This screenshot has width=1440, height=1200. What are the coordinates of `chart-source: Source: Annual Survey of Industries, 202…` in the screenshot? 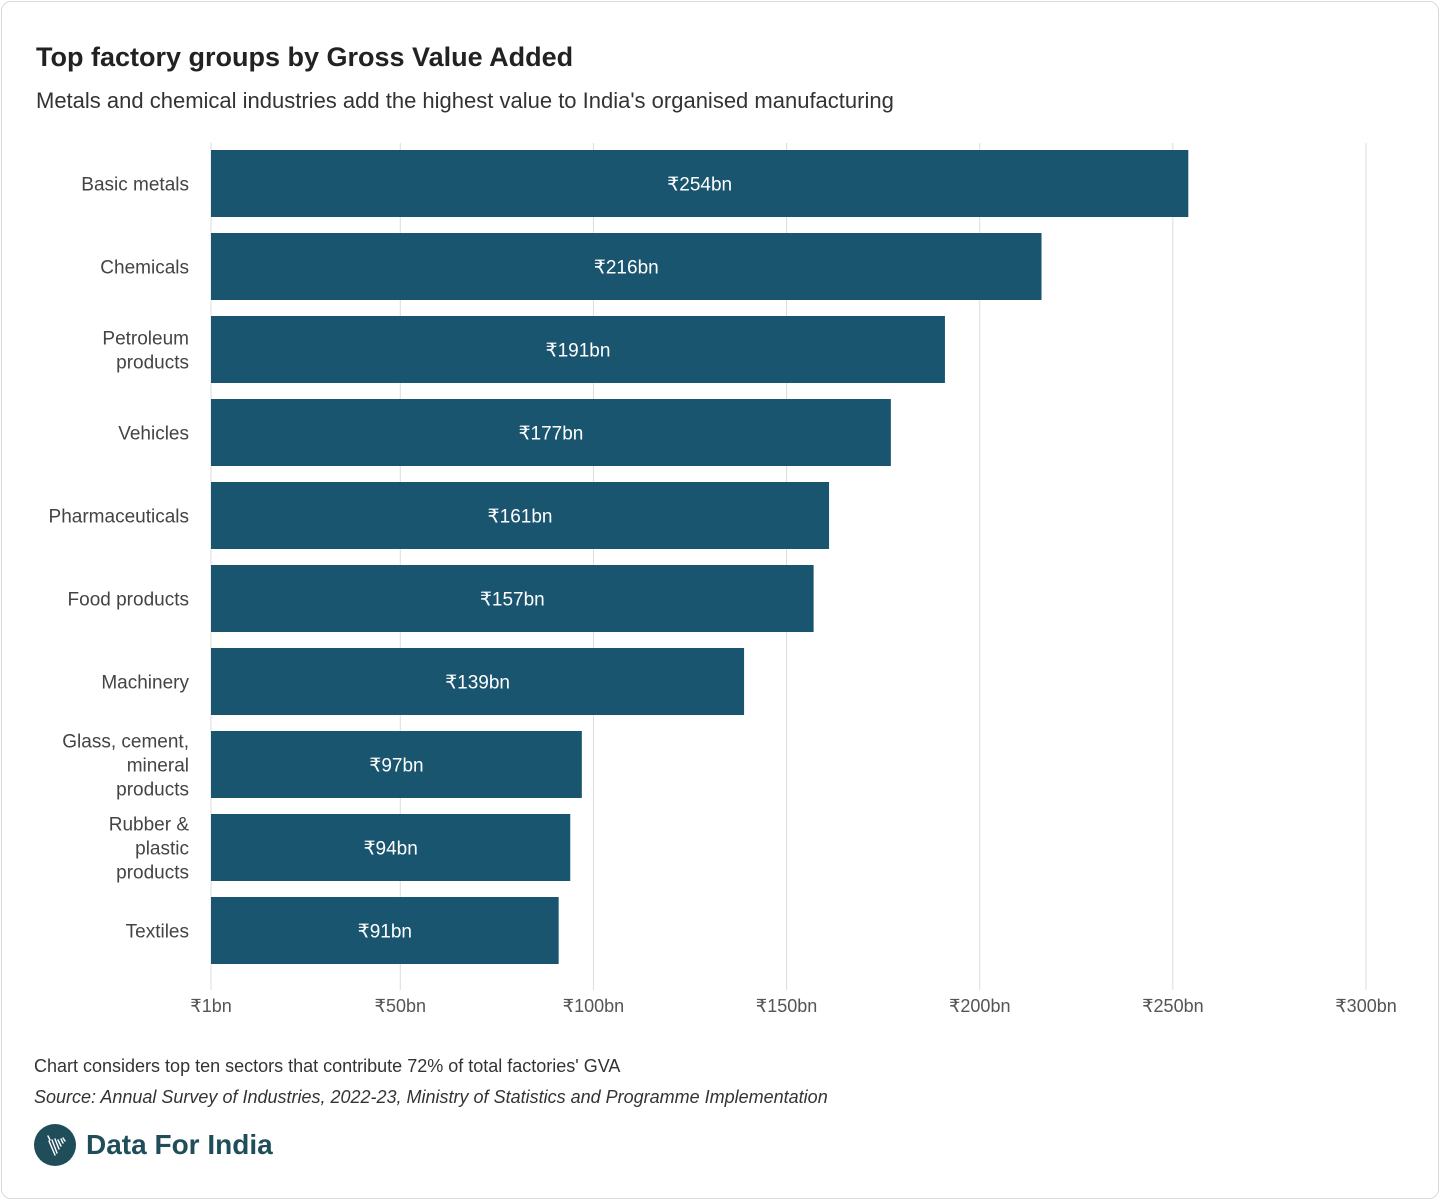 It's located at (431, 1097).